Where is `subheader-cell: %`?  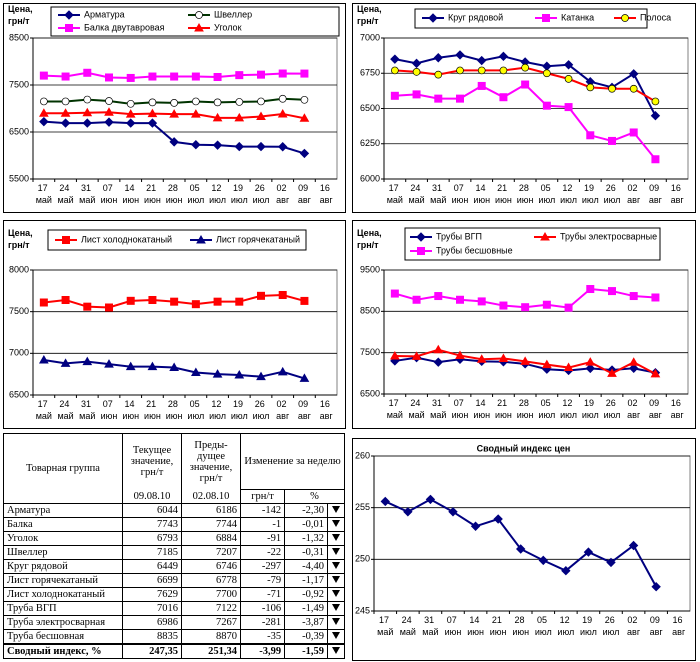 subheader-cell: % is located at coordinates (314, 496).